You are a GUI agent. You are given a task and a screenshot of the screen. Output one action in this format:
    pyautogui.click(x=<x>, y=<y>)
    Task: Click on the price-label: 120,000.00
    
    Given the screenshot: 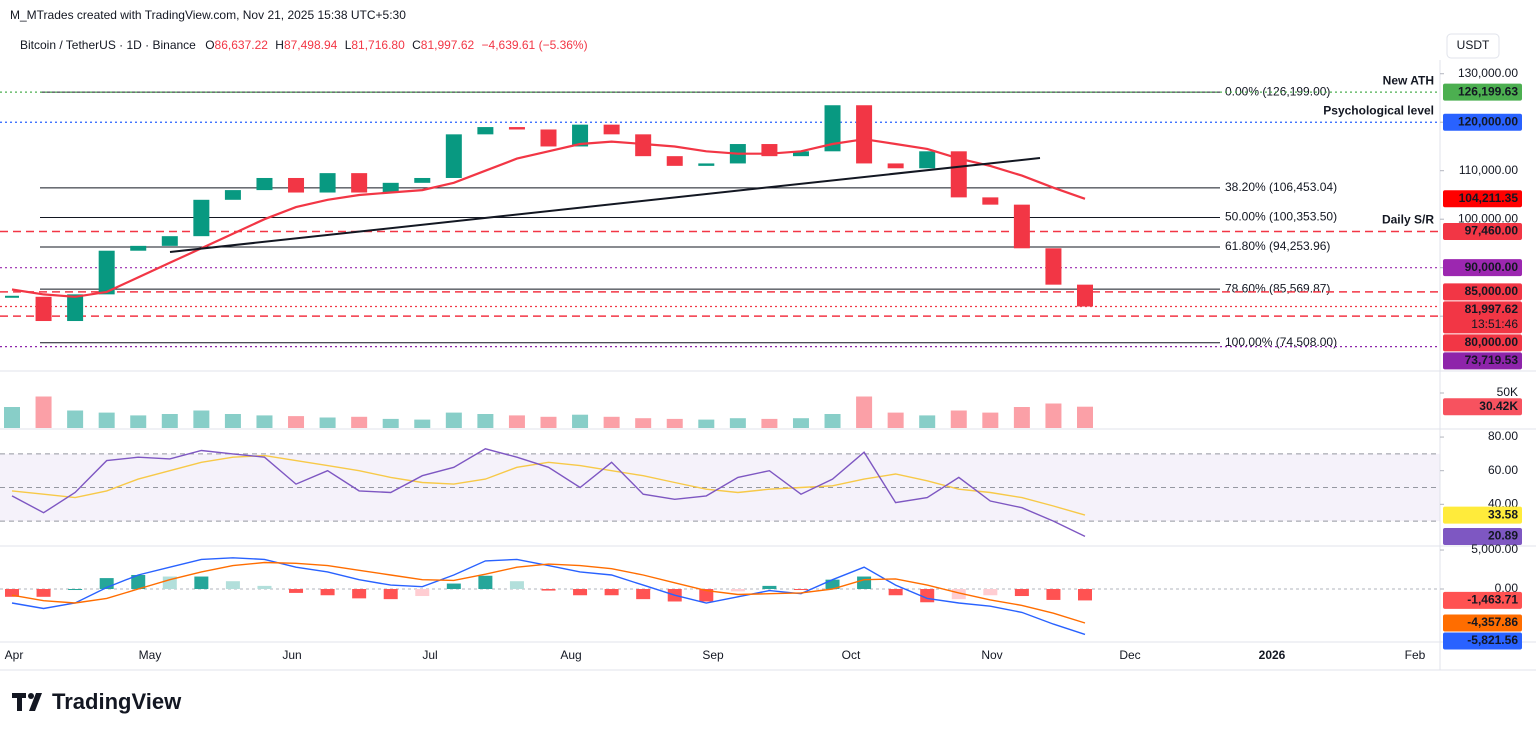 What is the action you would take?
    pyautogui.click(x=1488, y=121)
    